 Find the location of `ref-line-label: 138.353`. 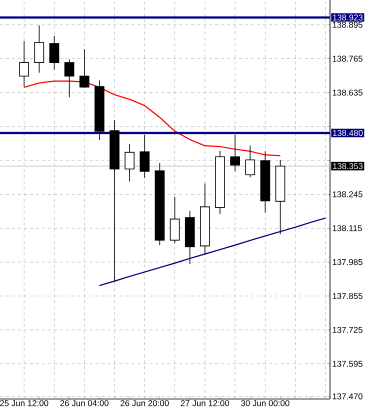

ref-line-label: 138.353 is located at coordinates (348, 166).